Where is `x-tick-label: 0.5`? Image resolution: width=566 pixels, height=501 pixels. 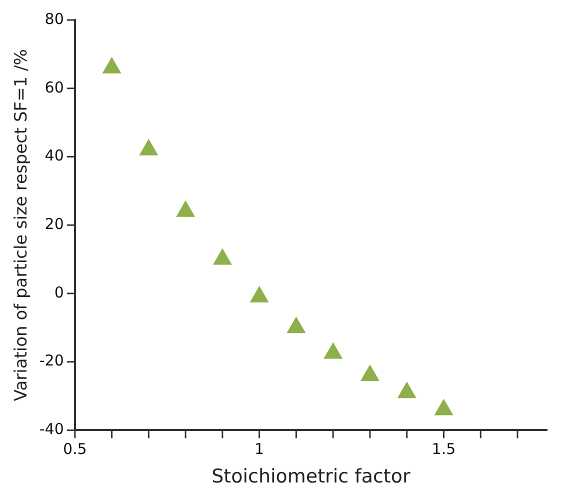 x-tick-label: 0.5 is located at coordinates (74, 449).